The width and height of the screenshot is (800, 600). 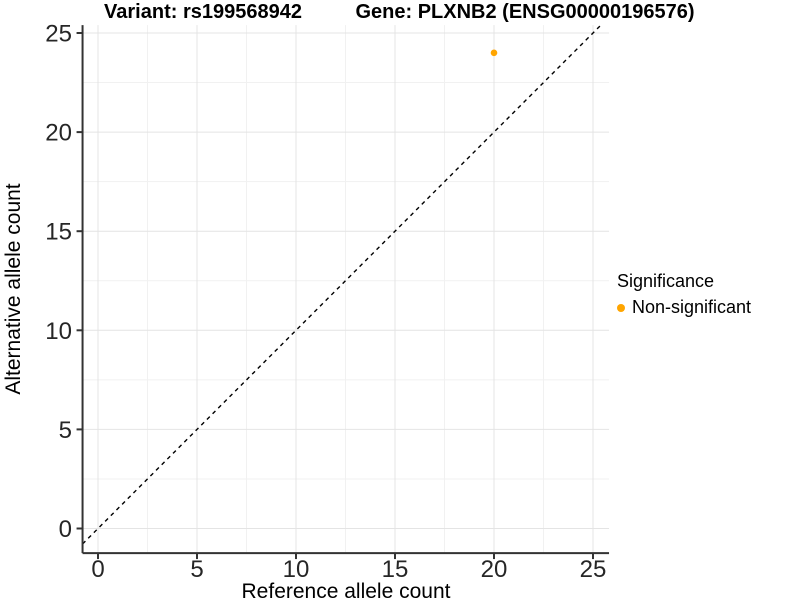 I want to click on x-tick-label: 10, so click(x=296, y=569).